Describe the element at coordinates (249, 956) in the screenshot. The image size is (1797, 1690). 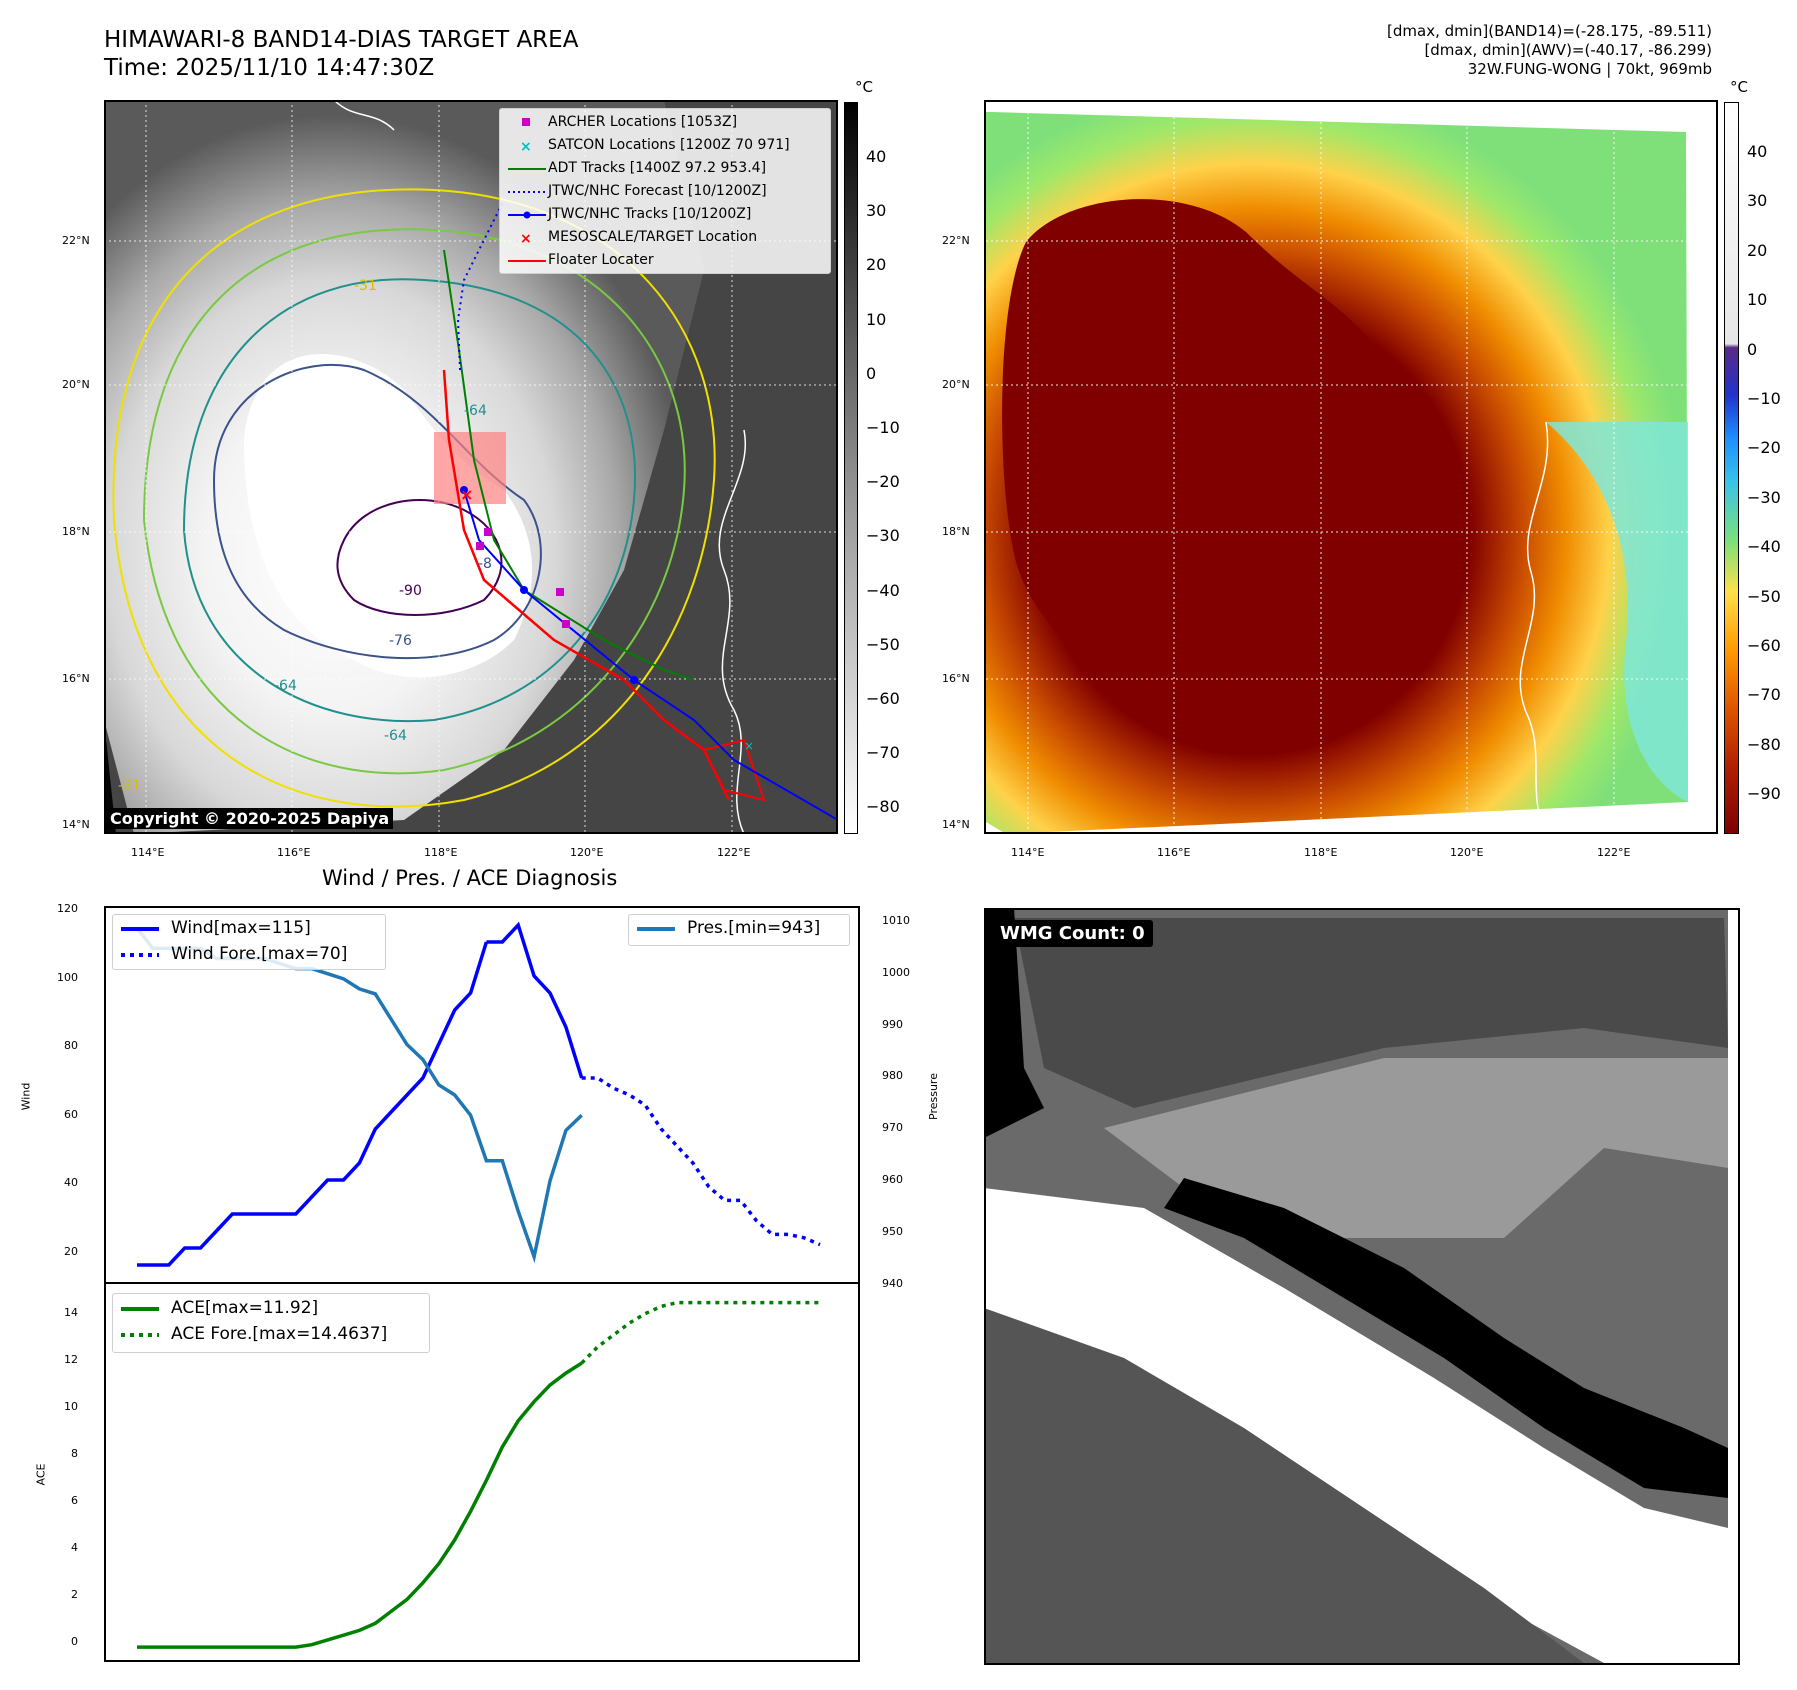
I see `legend-entry: Wind Fore.[max=70]` at that location.